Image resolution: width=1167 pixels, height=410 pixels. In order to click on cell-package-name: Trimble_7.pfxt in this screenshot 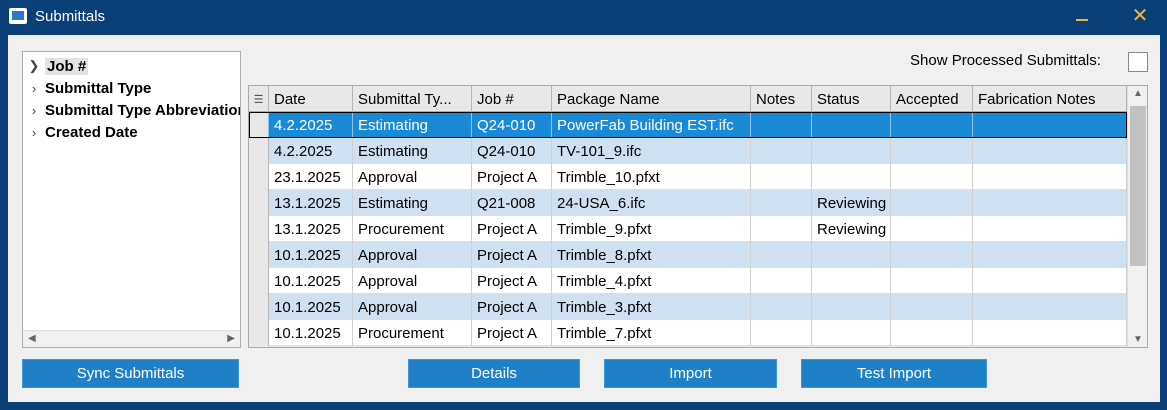, I will do `click(651, 333)`.